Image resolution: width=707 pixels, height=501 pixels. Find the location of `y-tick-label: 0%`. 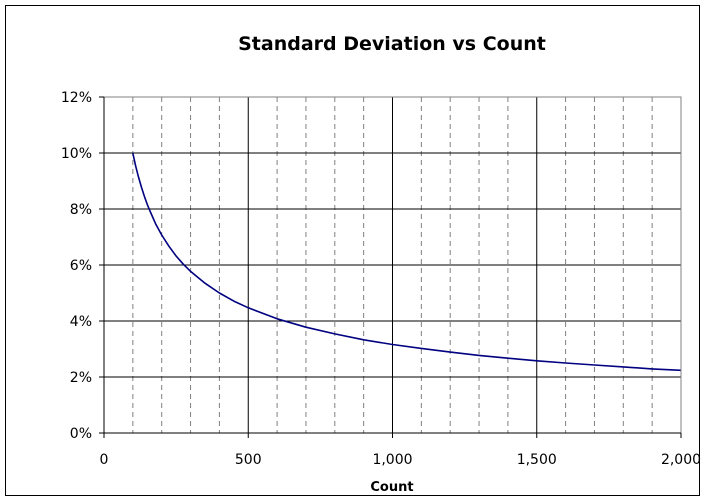

y-tick-label: 0% is located at coordinates (81, 434).